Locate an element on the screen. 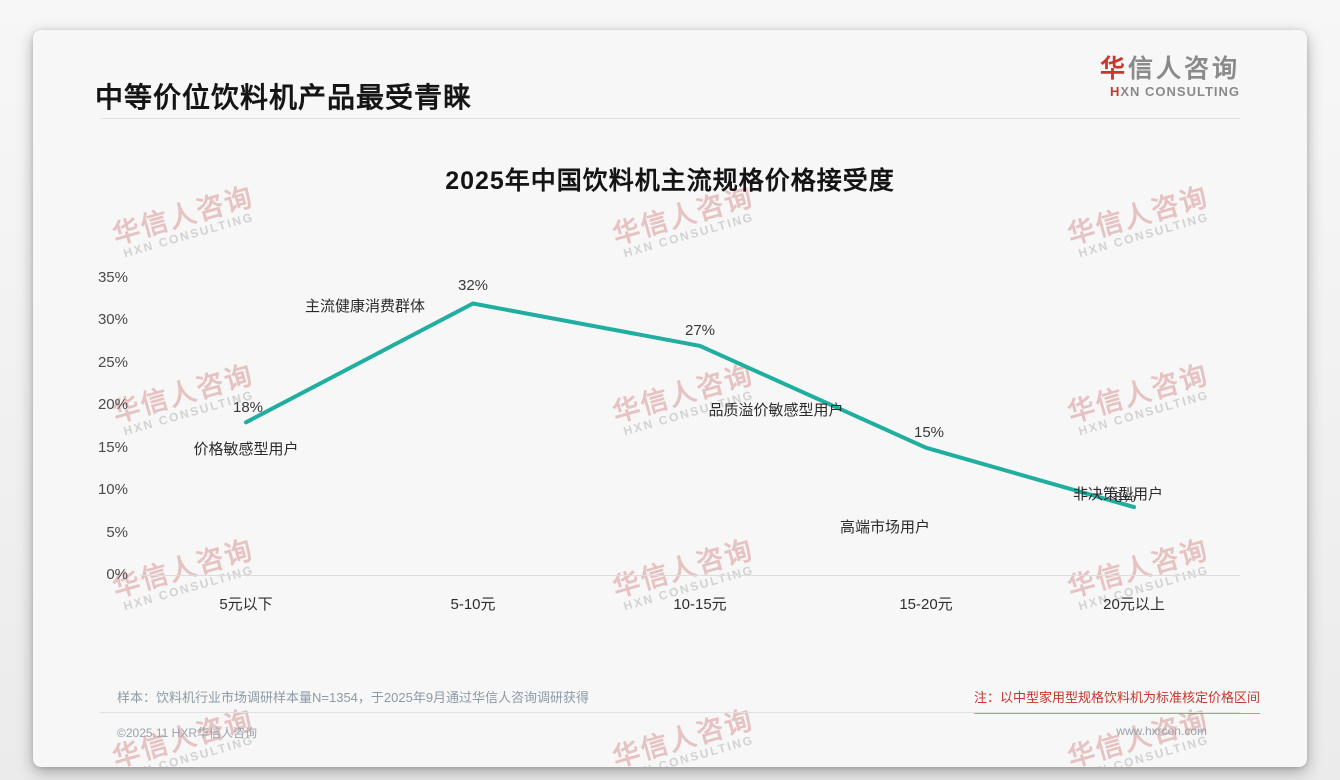  data-value-label: 18% is located at coordinates (248, 408).